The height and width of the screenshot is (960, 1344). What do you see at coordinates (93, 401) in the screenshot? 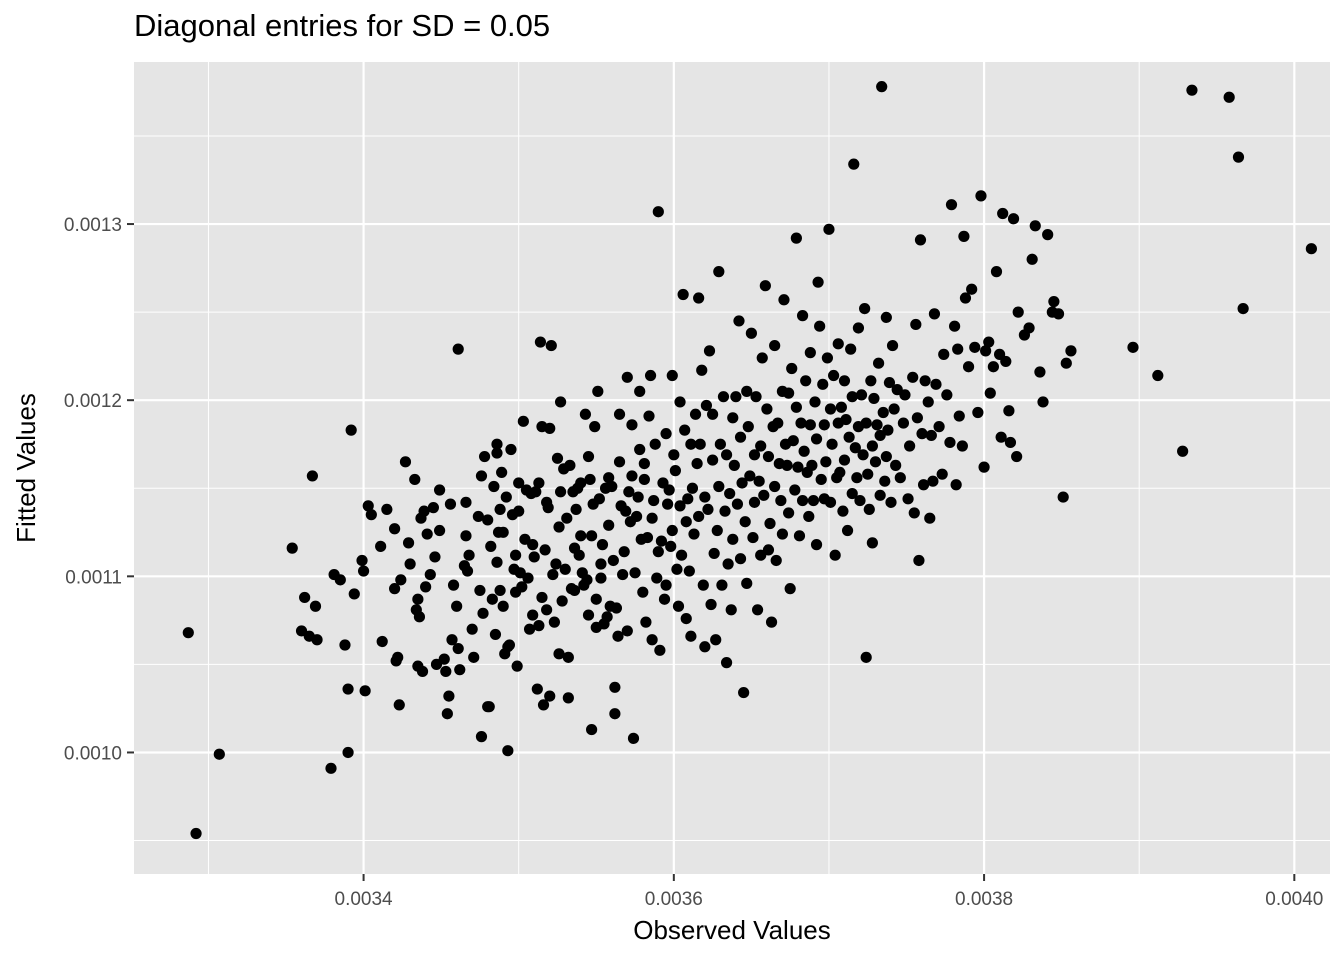
I see `y-tick-label: 0.0012` at bounding box center [93, 401].